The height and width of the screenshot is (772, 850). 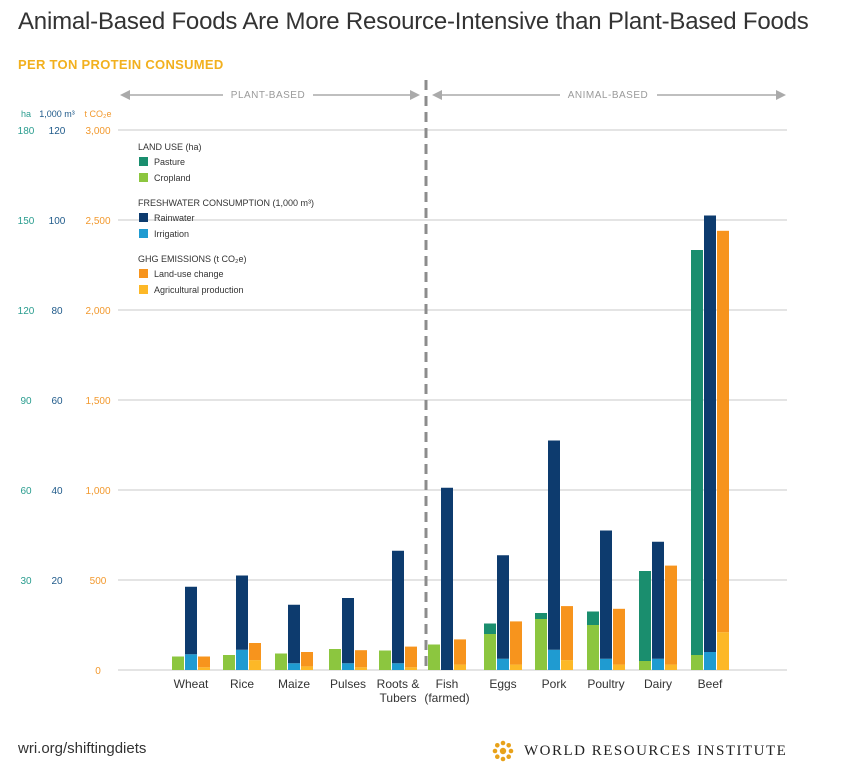 What do you see at coordinates (242, 684) in the screenshot?
I see `category-label: Rice` at bounding box center [242, 684].